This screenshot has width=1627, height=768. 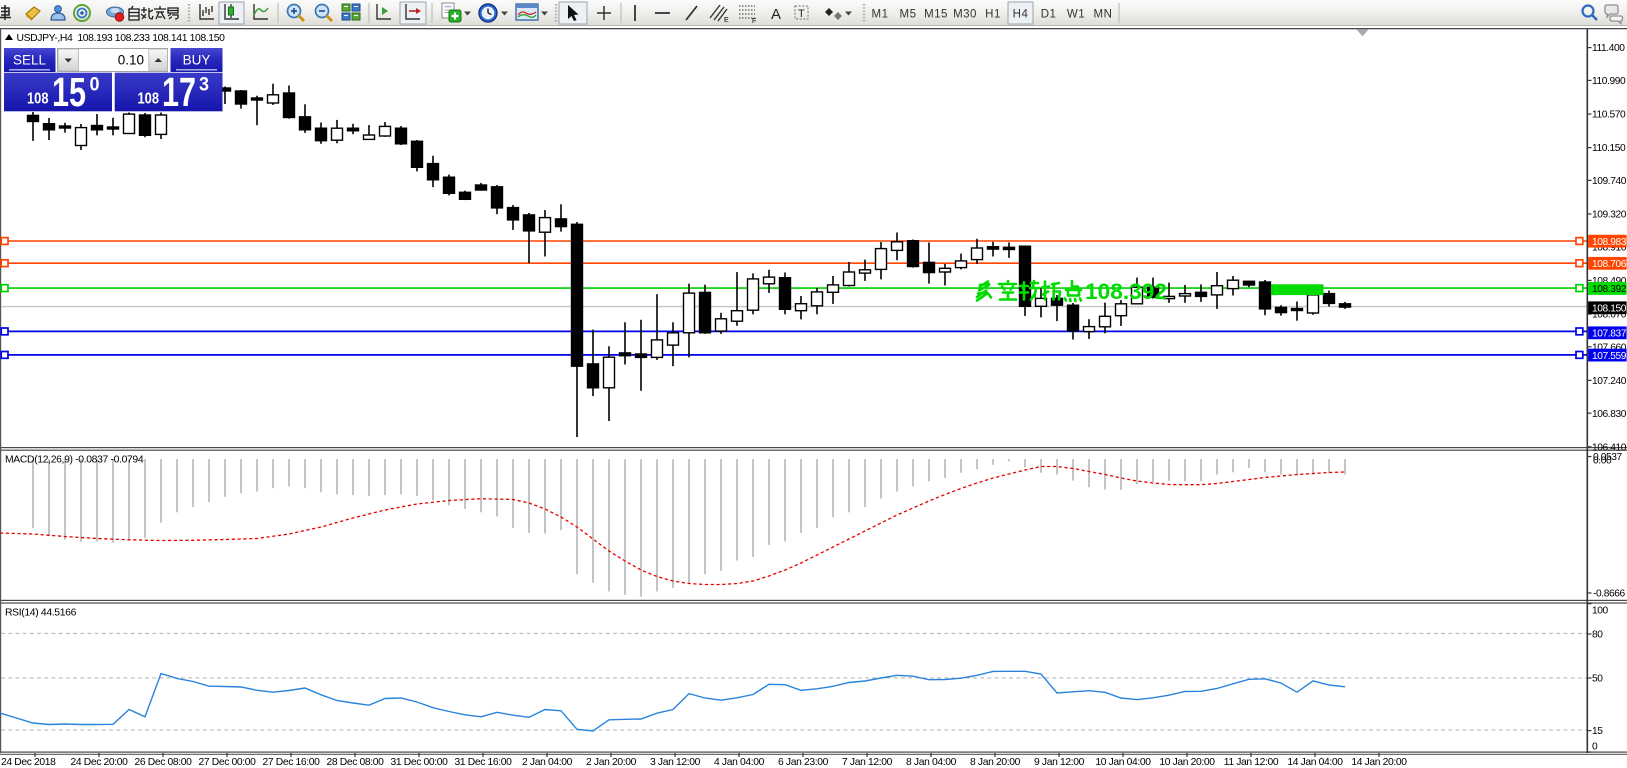 I want to click on svg-text: 11 Jan 12:00, so click(x=1251, y=762).